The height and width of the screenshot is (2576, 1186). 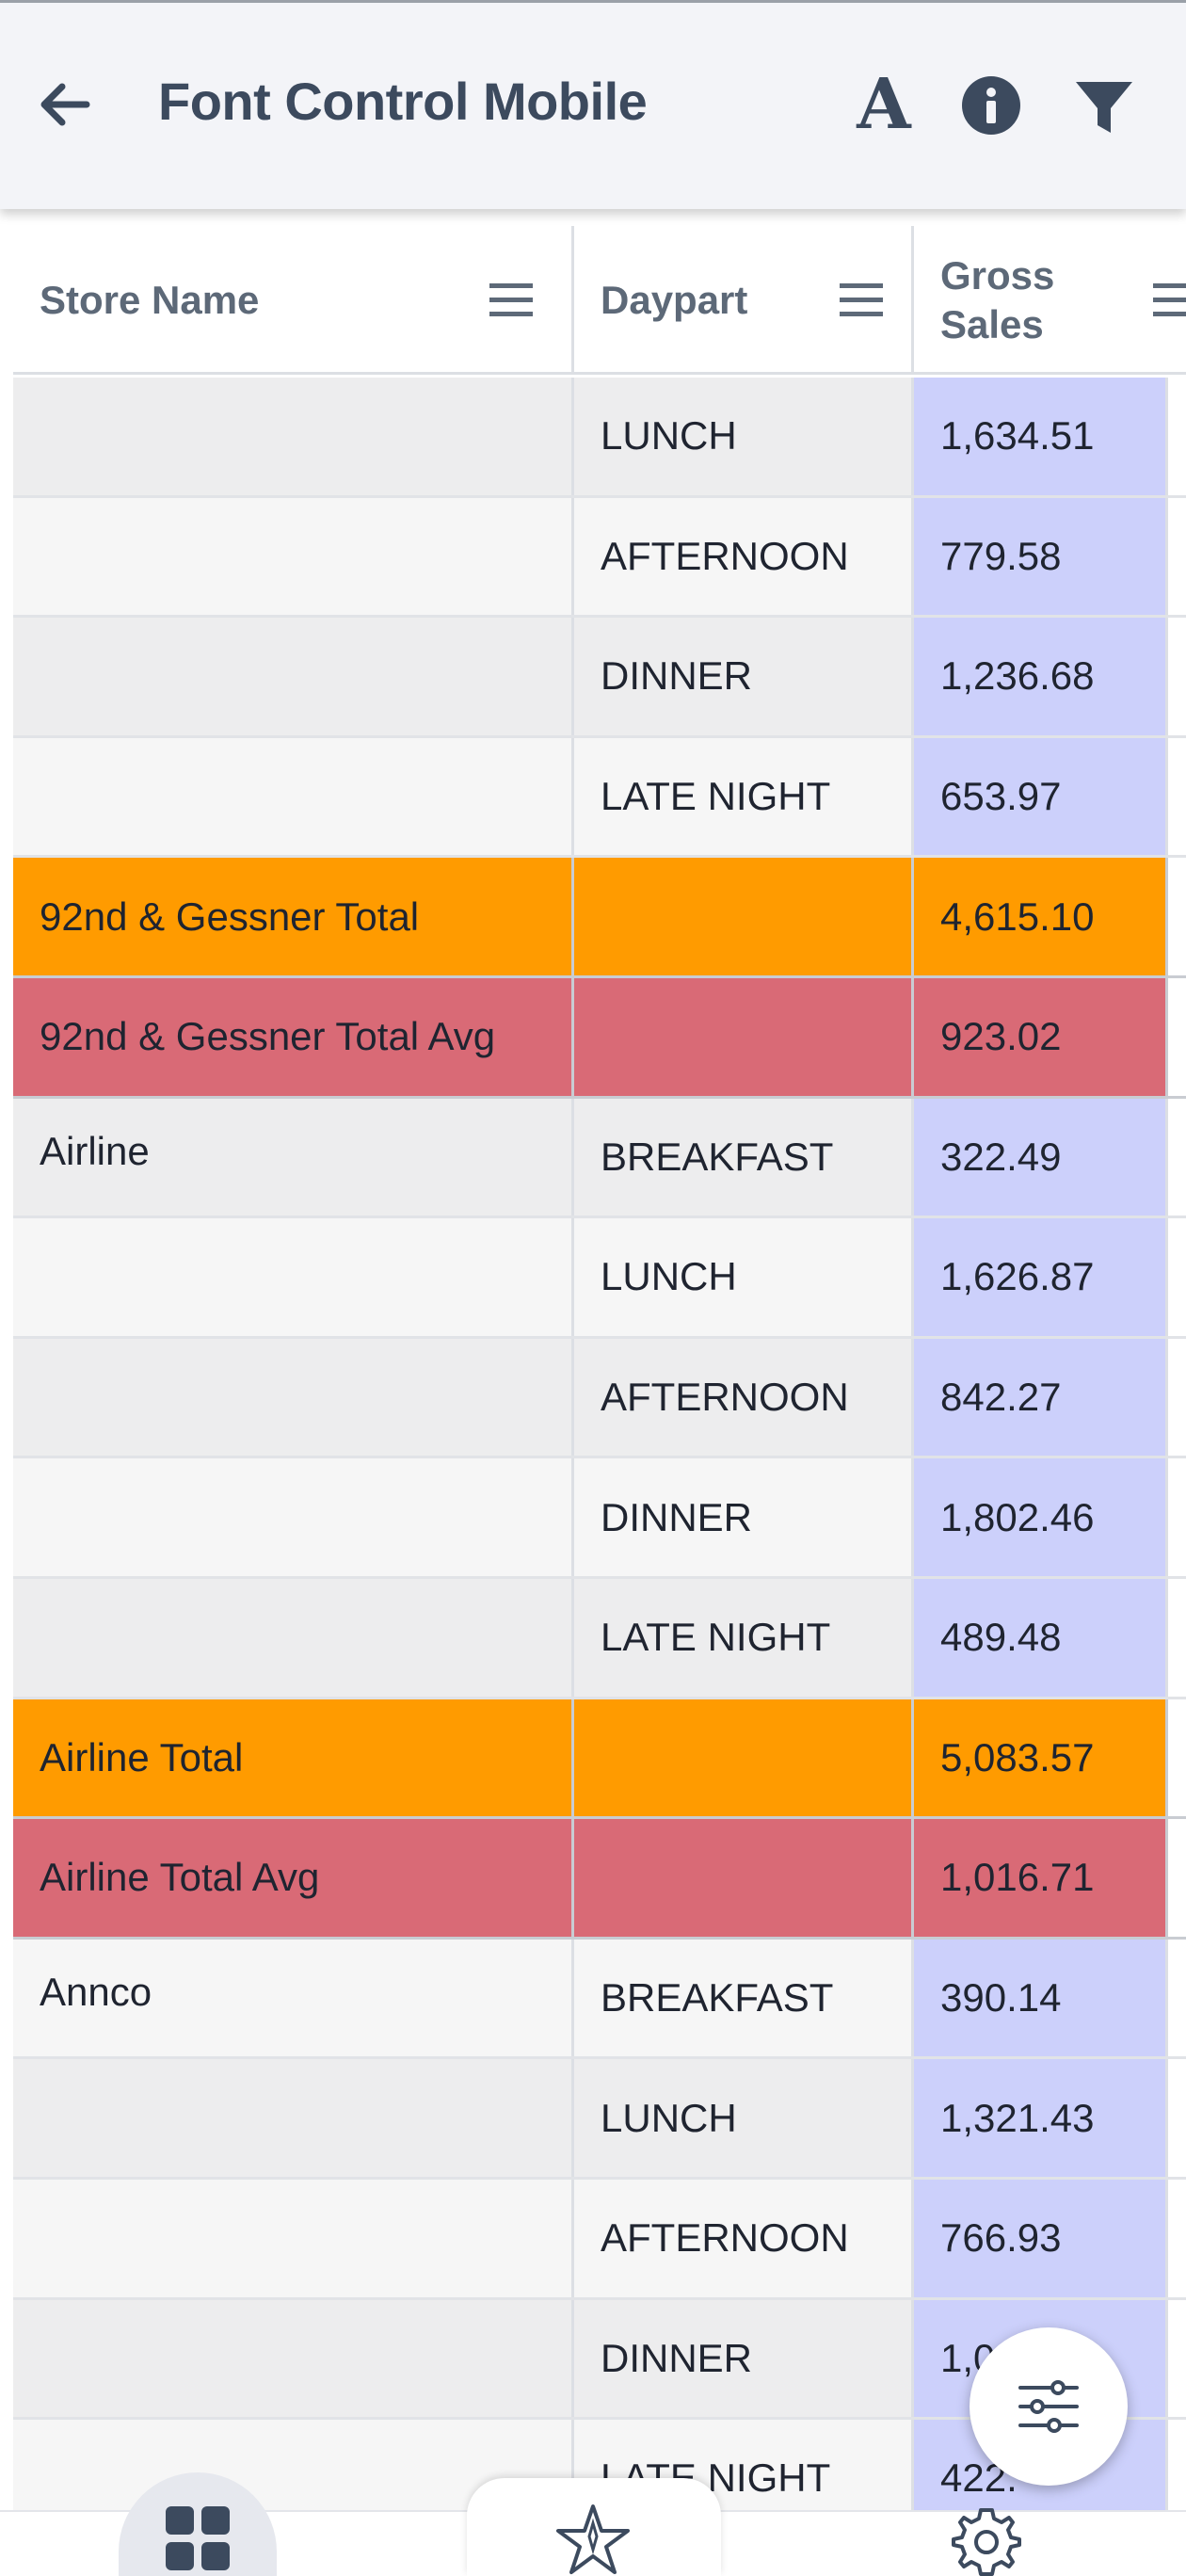 What do you see at coordinates (1001, 555) in the screenshot?
I see `cell-text: 779.58` at bounding box center [1001, 555].